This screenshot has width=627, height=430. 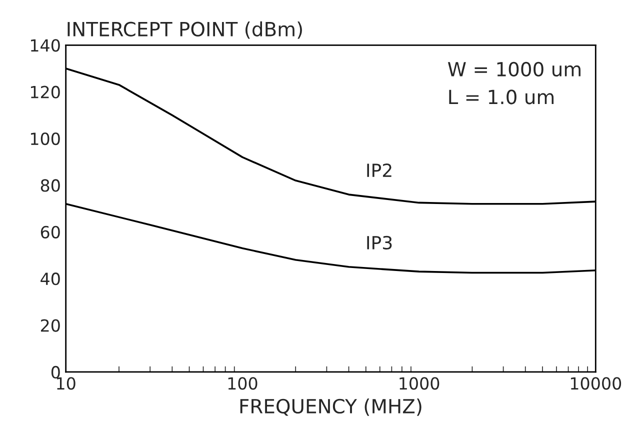 I want to click on y-tick-label: 20, so click(x=50, y=325).